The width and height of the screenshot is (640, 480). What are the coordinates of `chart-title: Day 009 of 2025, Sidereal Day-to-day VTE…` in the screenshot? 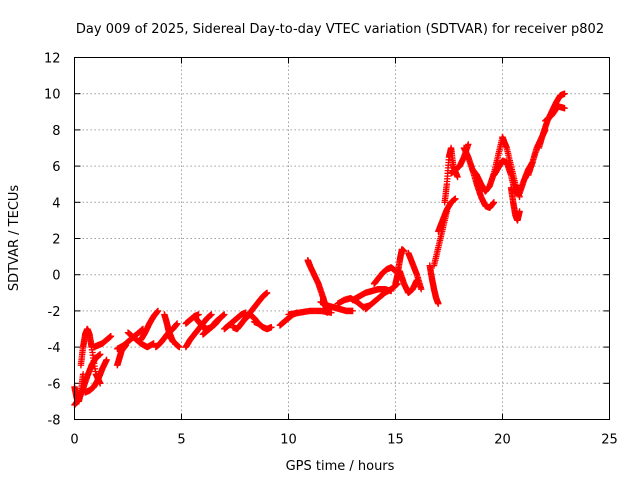 It's located at (340, 29).